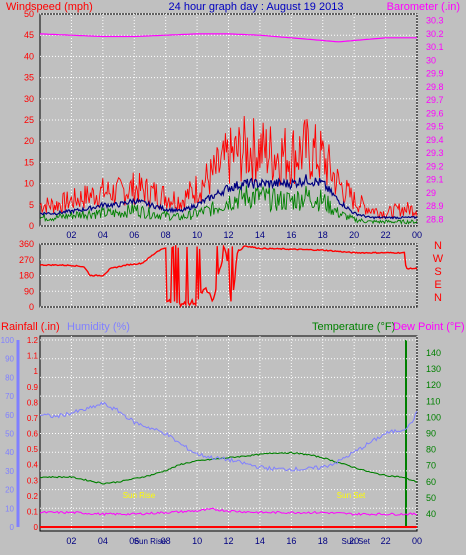  What do you see at coordinates (433, 369) in the screenshot?
I see `temperature-tick-label: 130` at bounding box center [433, 369].